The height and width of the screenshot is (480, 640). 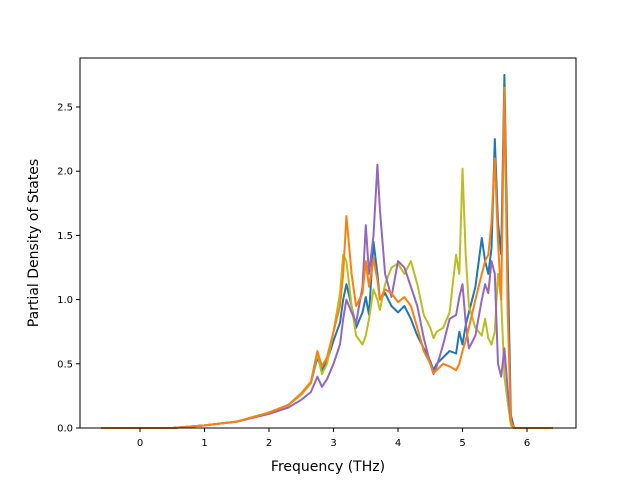 I want to click on x-axis-title: Frequency (THz), so click(x=328, y=467).